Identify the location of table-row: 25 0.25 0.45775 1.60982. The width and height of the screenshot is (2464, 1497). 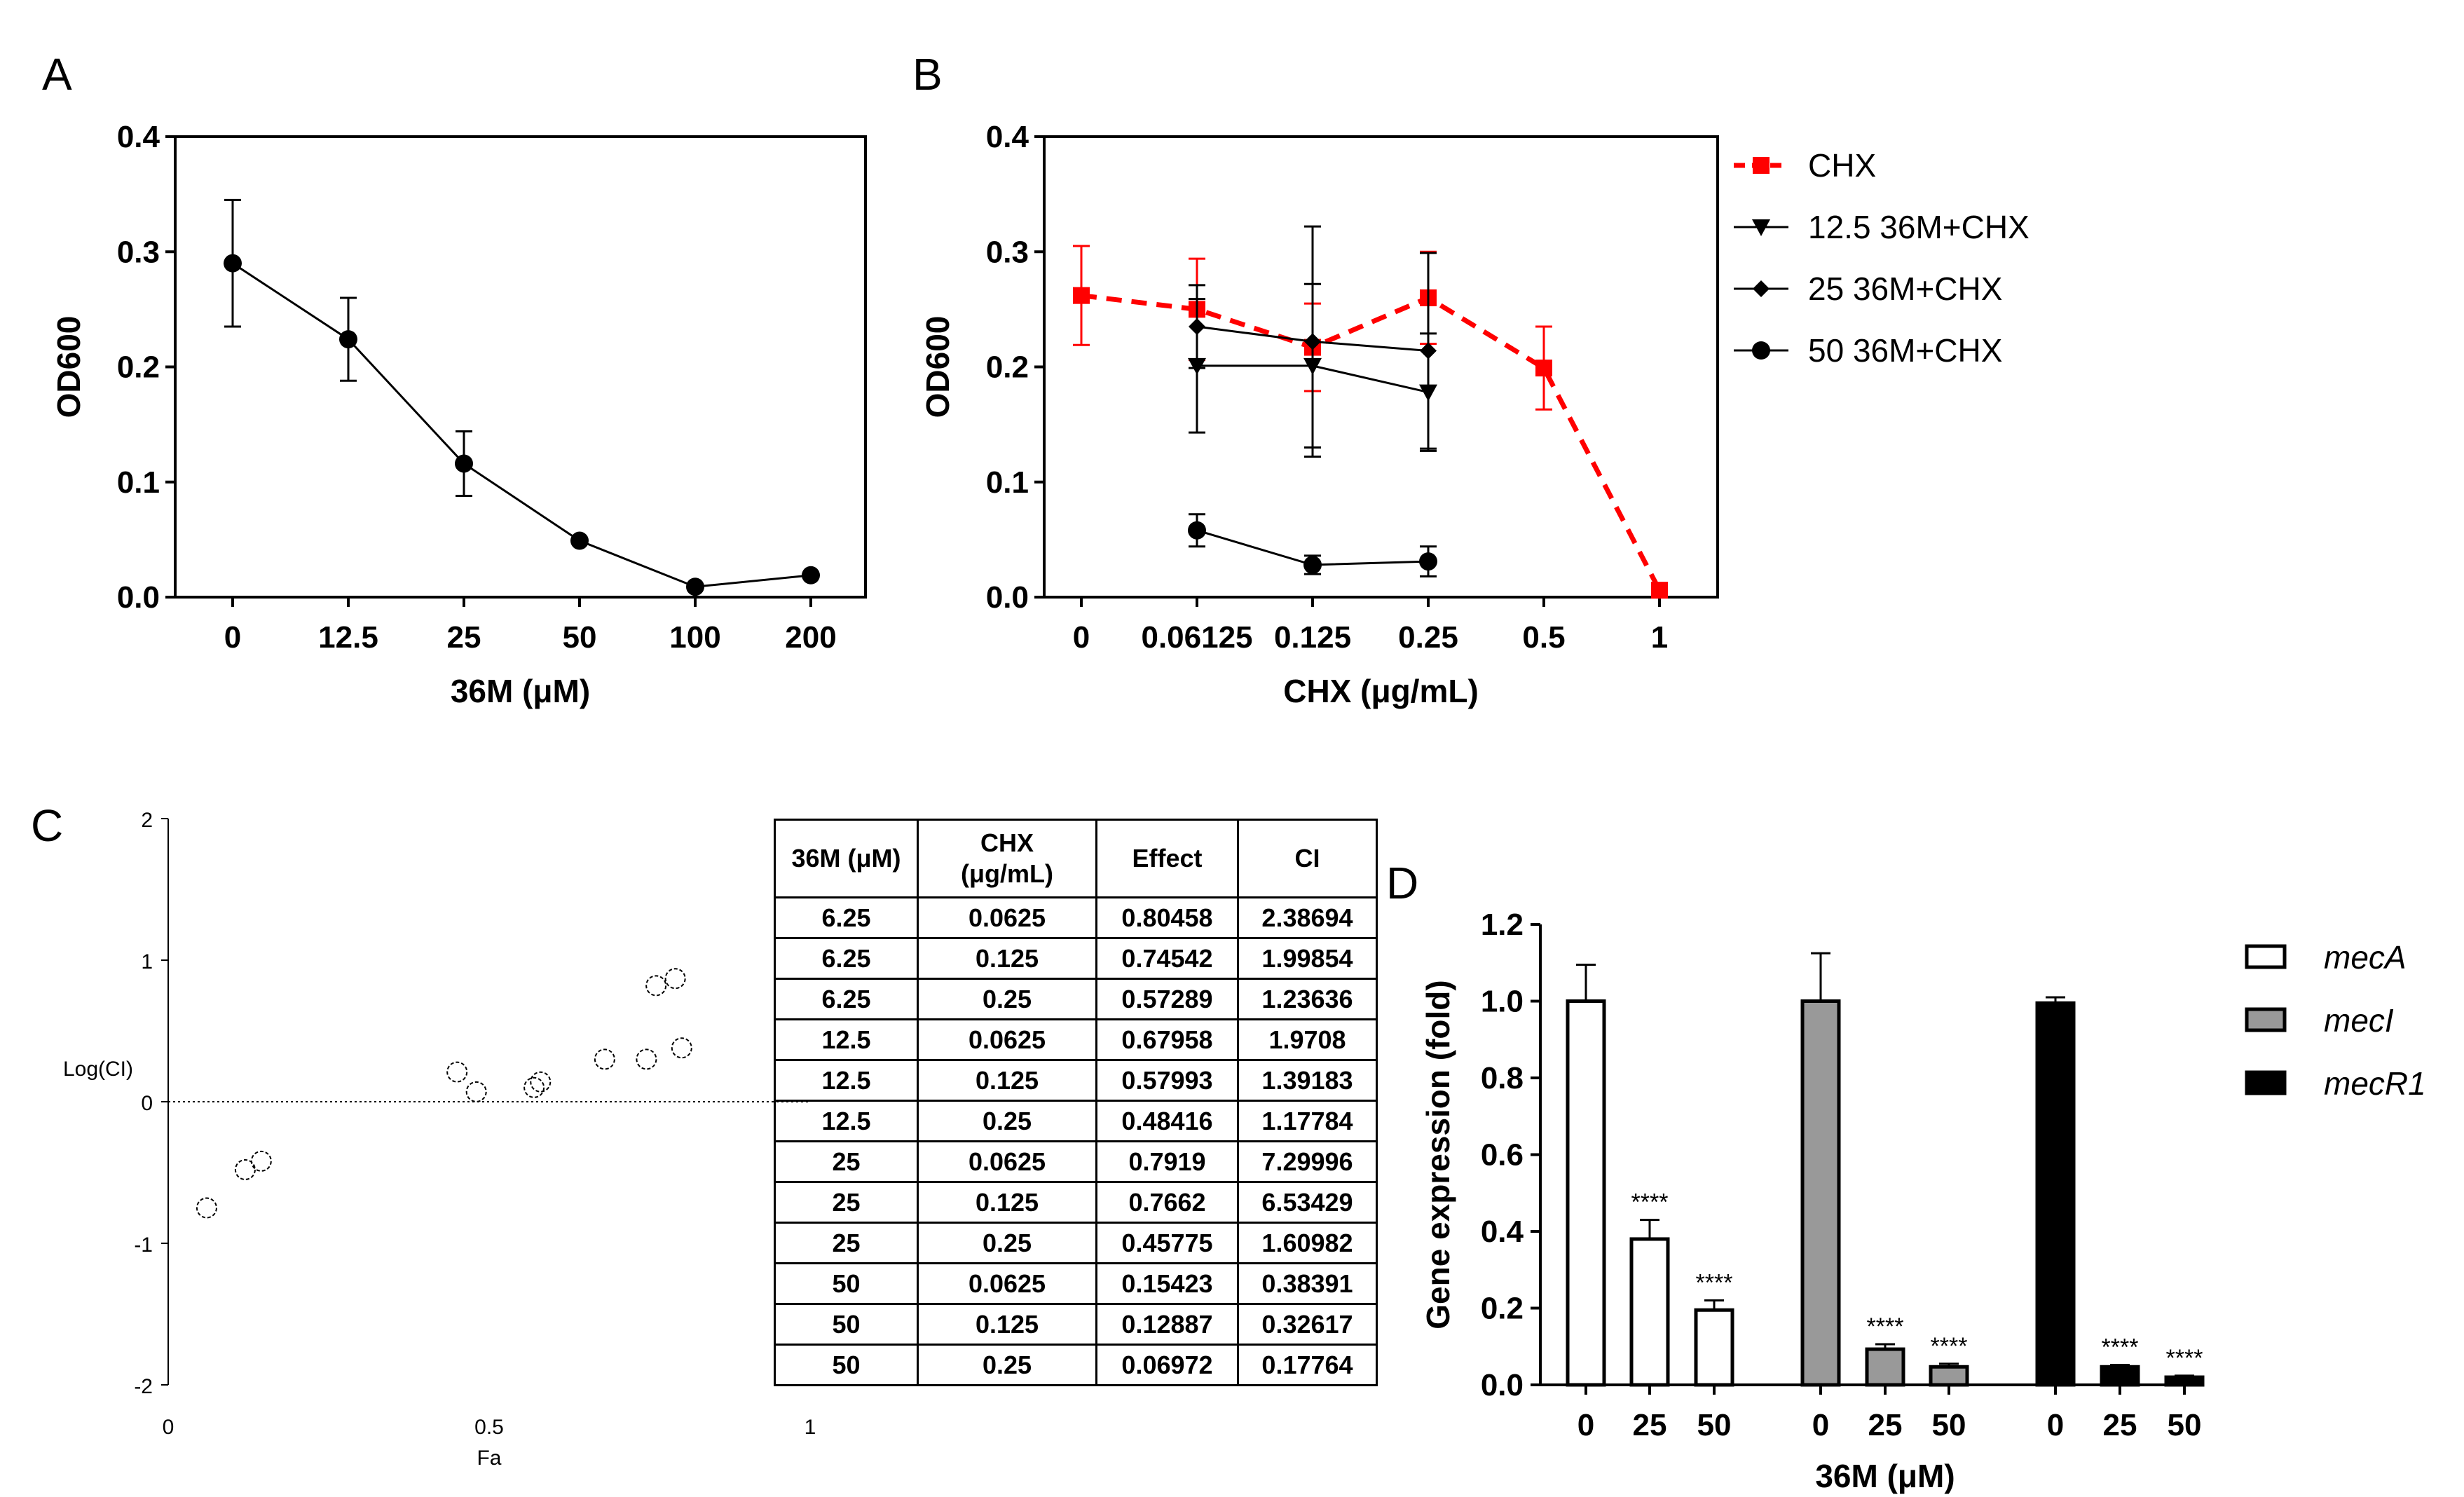
(1076, 1243).